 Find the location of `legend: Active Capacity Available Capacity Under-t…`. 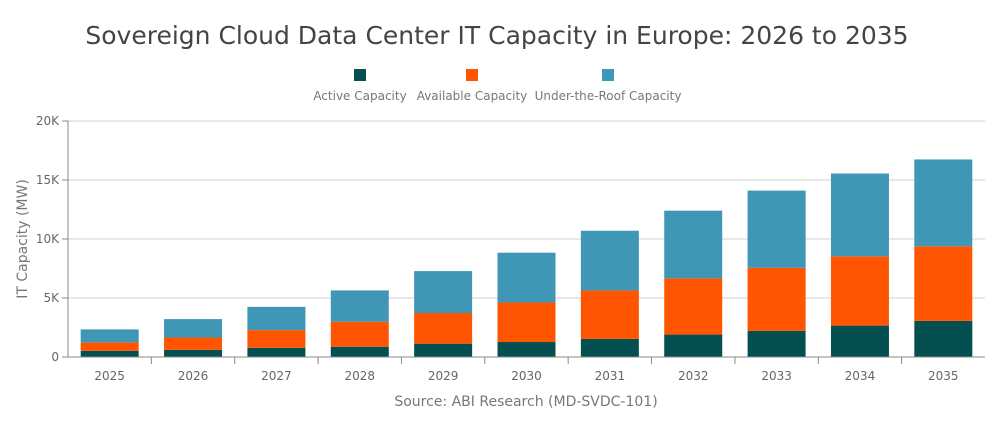

legend: Active Capacity Available Capacity Under-t… is located at coordinates (497, 86).